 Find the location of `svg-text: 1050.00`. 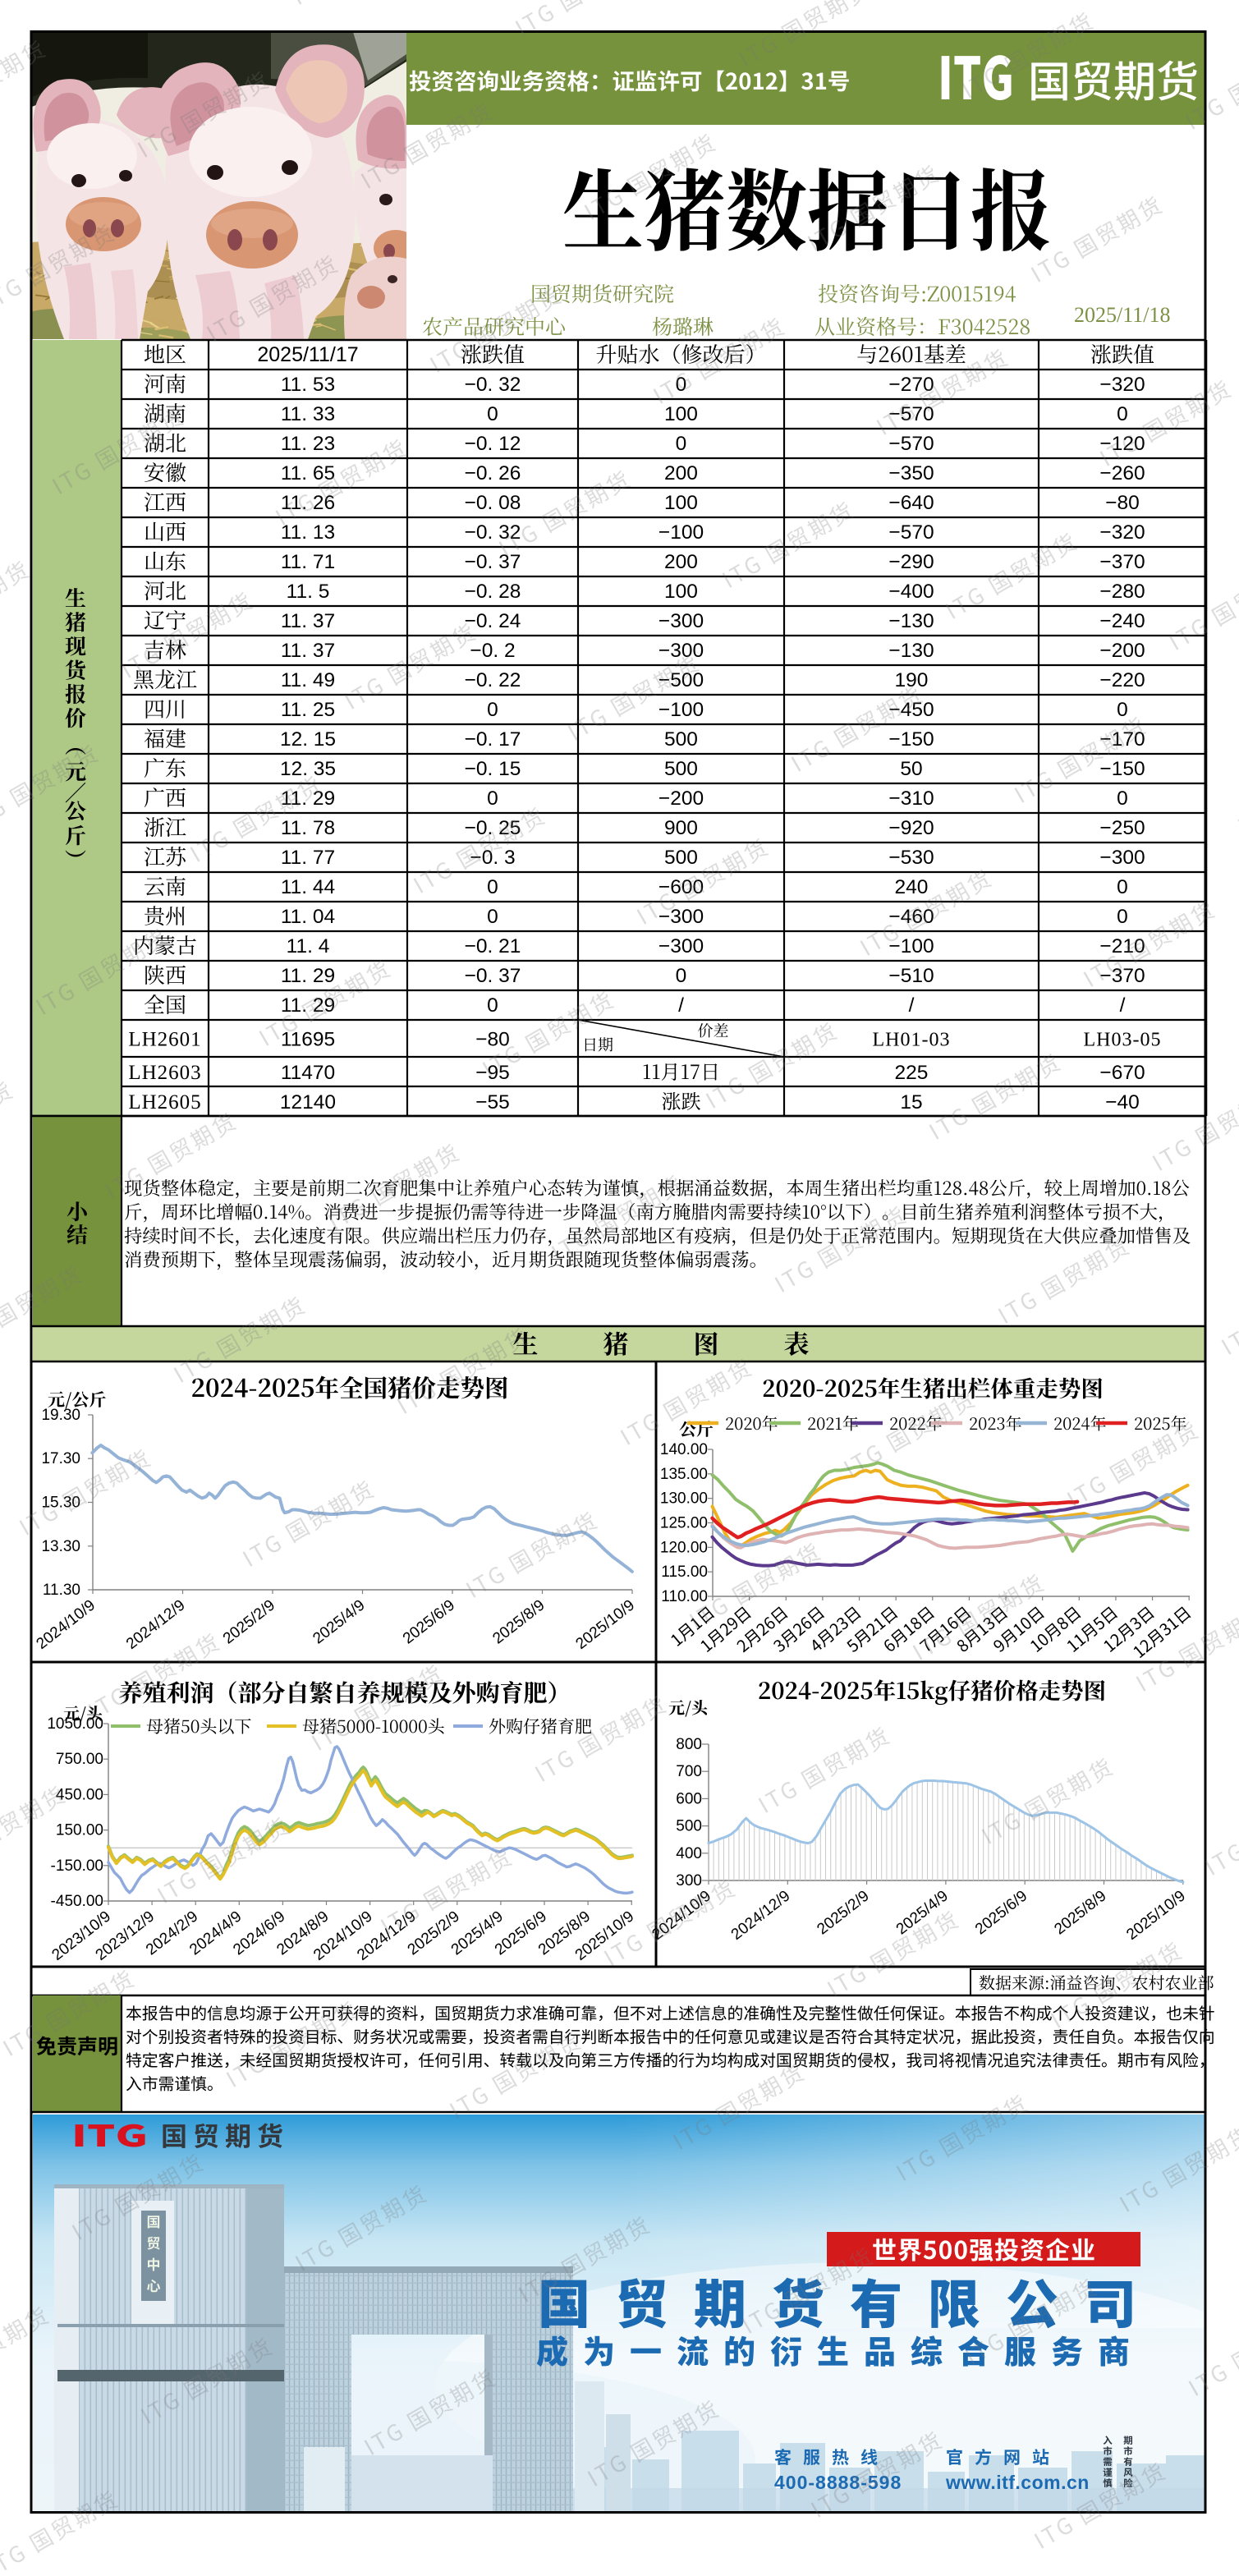

svg-text: 1050.00 is located at coordinates (75, 1724).